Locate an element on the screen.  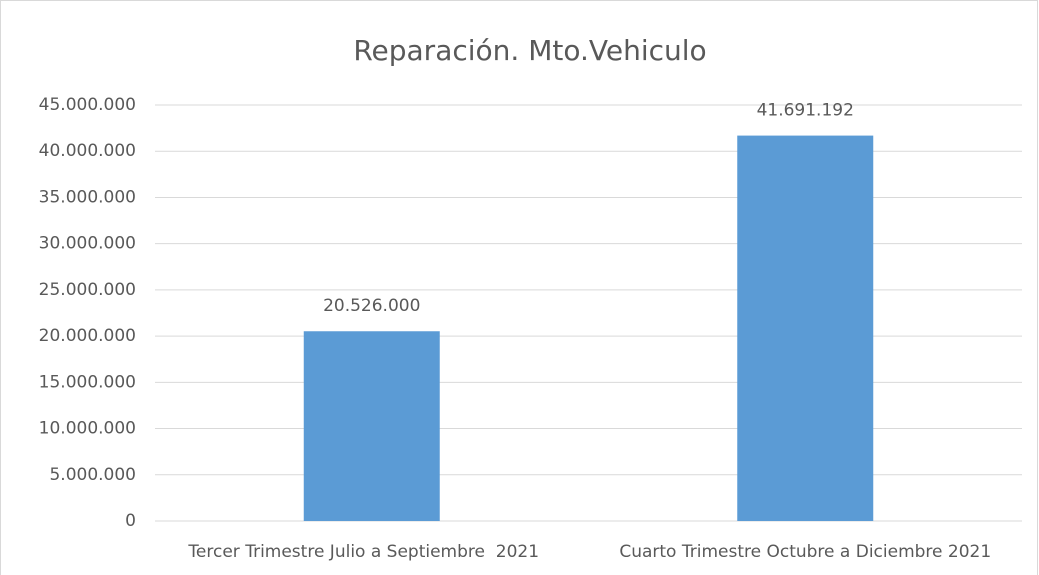
y-tick-label: 15.000.000 is located at coordinates (87, 382).